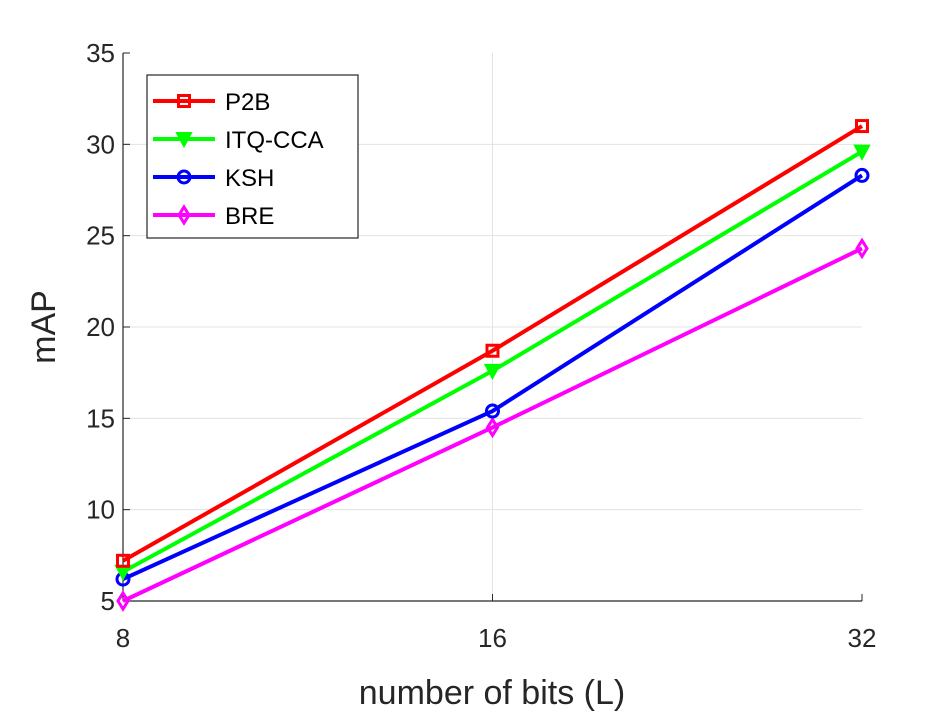 This screenshot has height=714, width=952. I want to click on x-tick-label: 16, so click(492, 638).